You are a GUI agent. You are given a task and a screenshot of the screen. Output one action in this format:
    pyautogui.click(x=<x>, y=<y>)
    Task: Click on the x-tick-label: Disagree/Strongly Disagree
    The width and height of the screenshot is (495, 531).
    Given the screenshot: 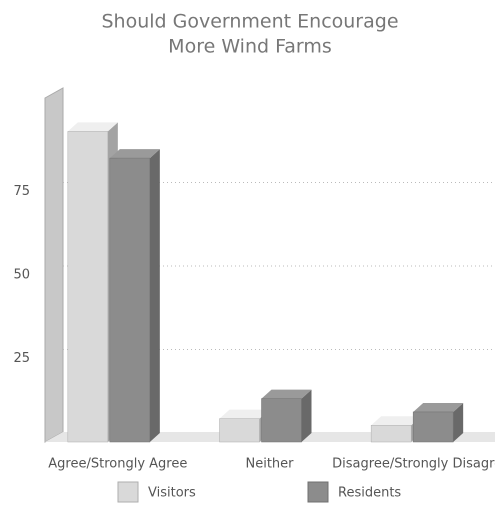 What is the action you would take?
    pyautogui.click(x=413, y=464)
    